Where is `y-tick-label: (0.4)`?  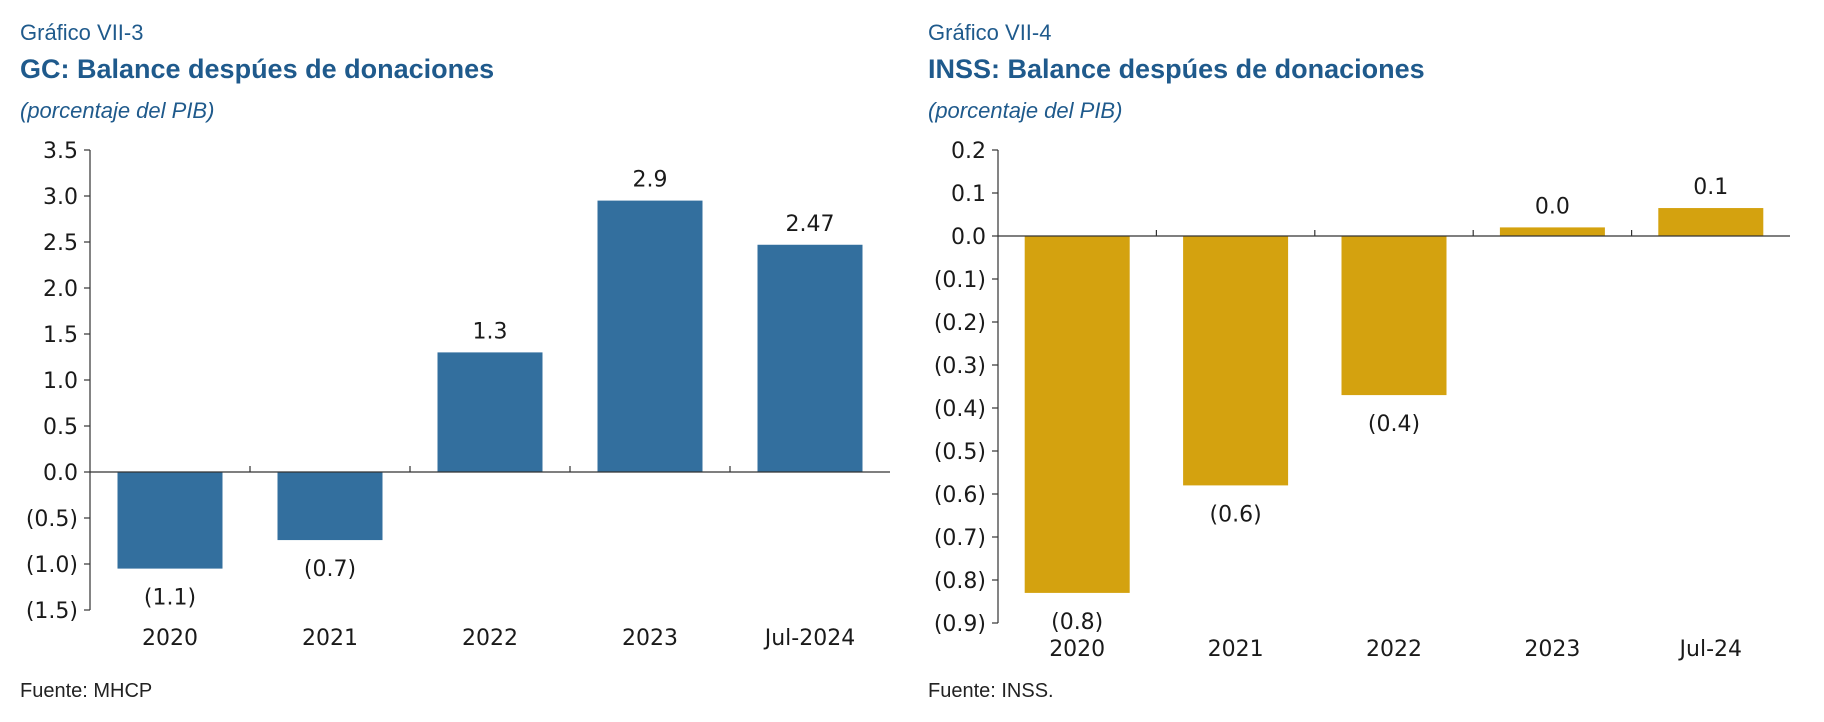
y-tick-label: (0.4) is located at coordinates (960, 409).